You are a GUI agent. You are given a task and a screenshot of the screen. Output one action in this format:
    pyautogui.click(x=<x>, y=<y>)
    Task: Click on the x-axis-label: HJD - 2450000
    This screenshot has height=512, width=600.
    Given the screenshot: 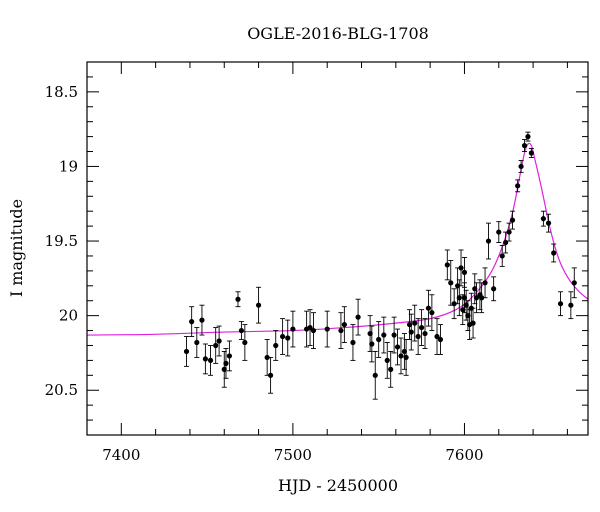 What is the action you would take?
    pyautogui.click(x=338, y=485)
    